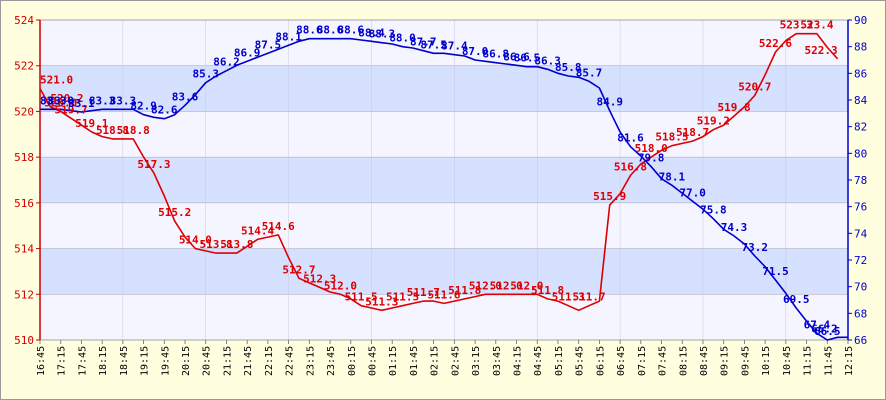 The height and width of the screenshot is (400, 886). Describe the element at coordinates (476, 361) in the screenshot. I see `x-axis-tick-label: 03:15` at that location.